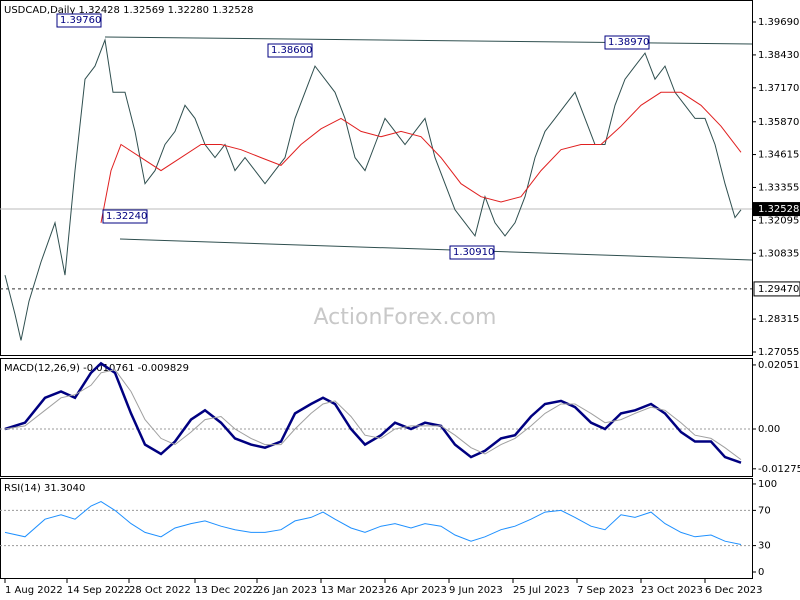 The image size is (800, 600). I want to click on y-tick-label: 1.27055, so click(778, 352).